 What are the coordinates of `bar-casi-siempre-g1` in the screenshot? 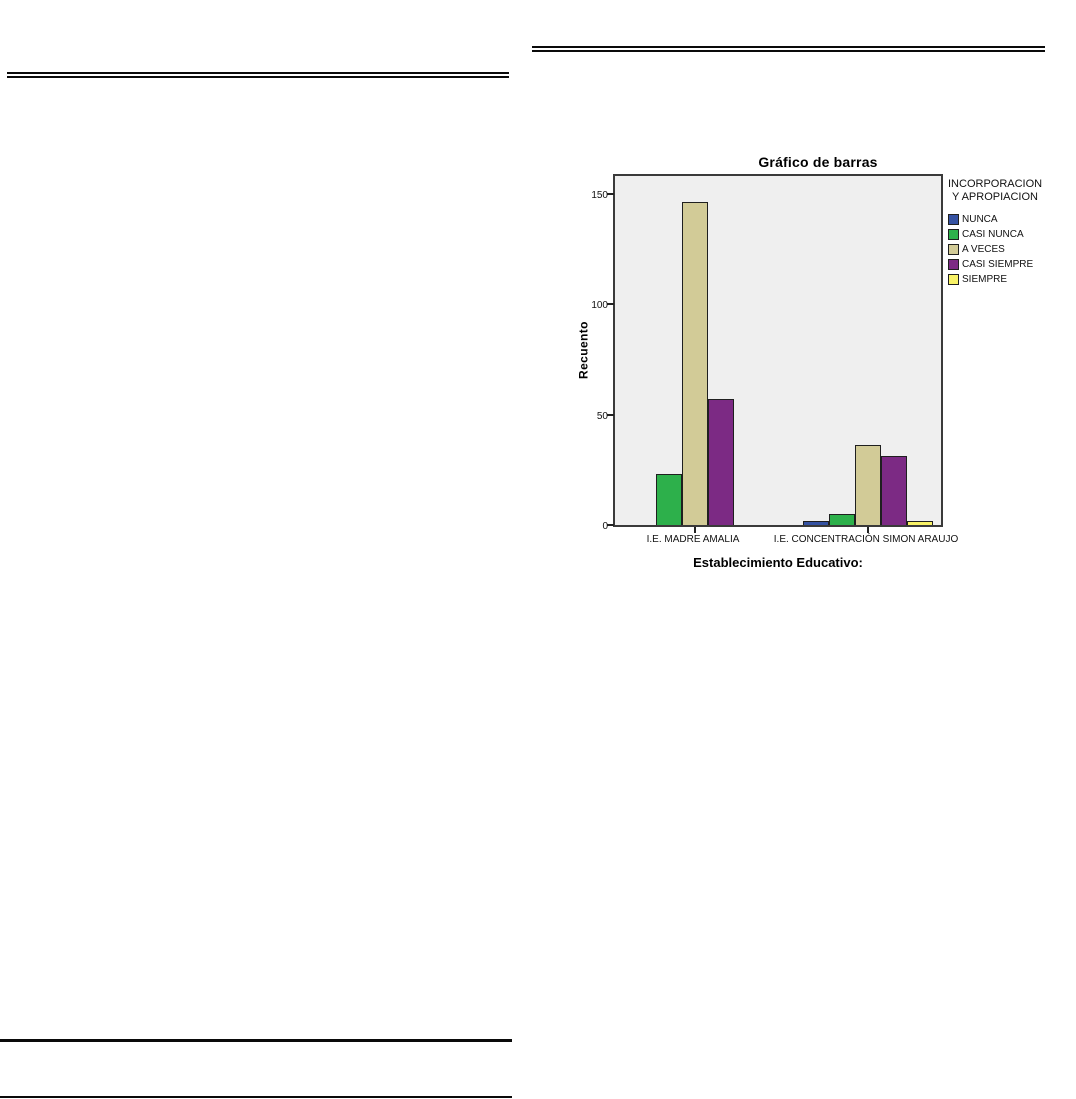 It's located at (721, 462).